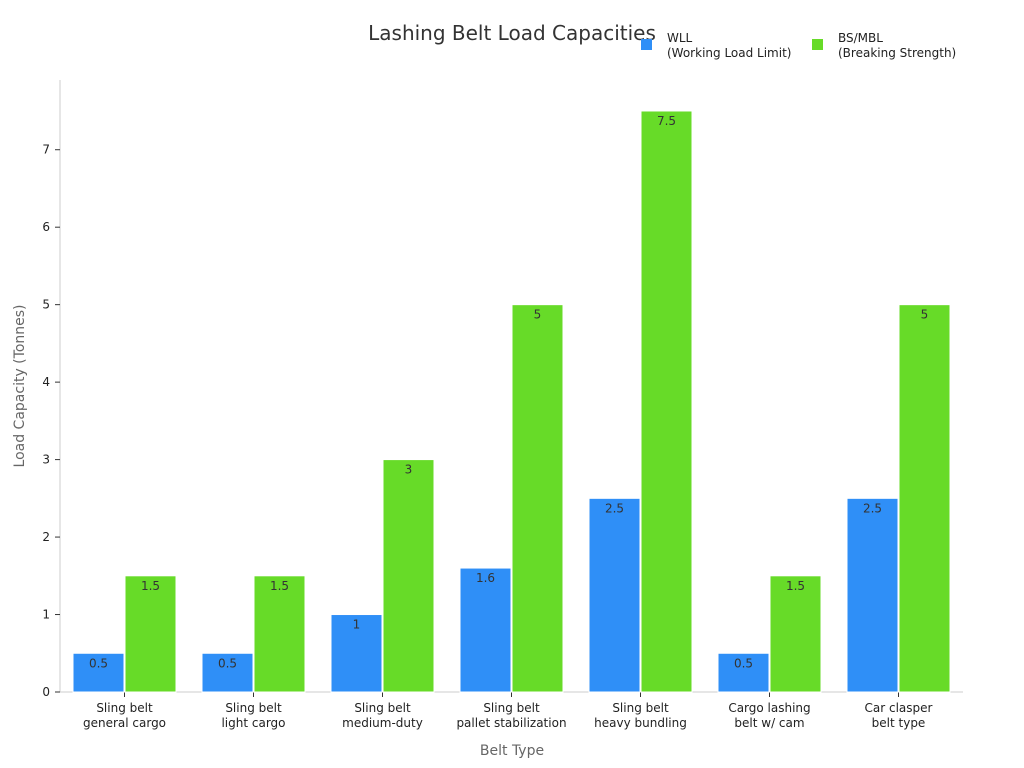 This screenshot has width=1024, height=768. Describe the element at coordinates (46, 537) in the screenshot. I see `y-tick-label: 2` at that location.